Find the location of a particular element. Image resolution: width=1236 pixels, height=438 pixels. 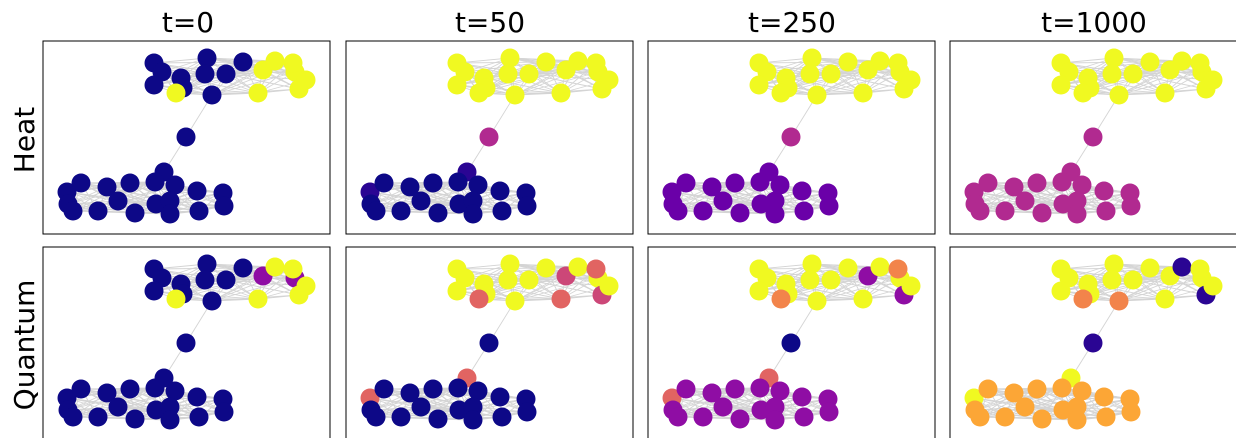

panel-heat-t1000 is located at coordinates (1092, 137).